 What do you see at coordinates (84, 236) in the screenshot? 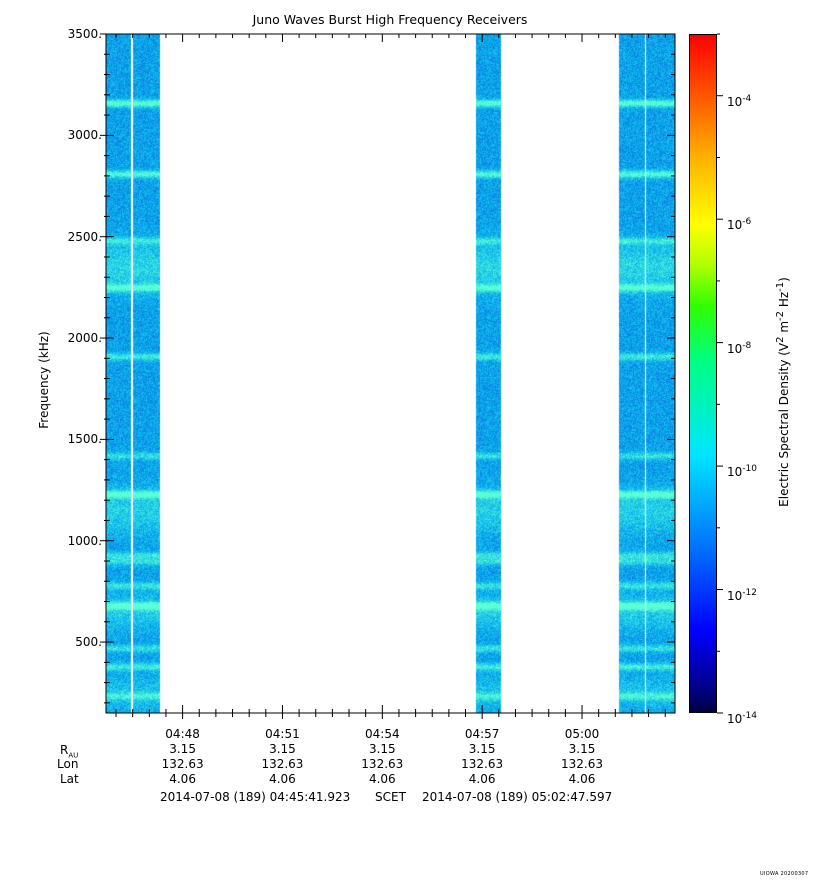
I see `y-tick-label: 2500.` at bounding box center [84, 236].